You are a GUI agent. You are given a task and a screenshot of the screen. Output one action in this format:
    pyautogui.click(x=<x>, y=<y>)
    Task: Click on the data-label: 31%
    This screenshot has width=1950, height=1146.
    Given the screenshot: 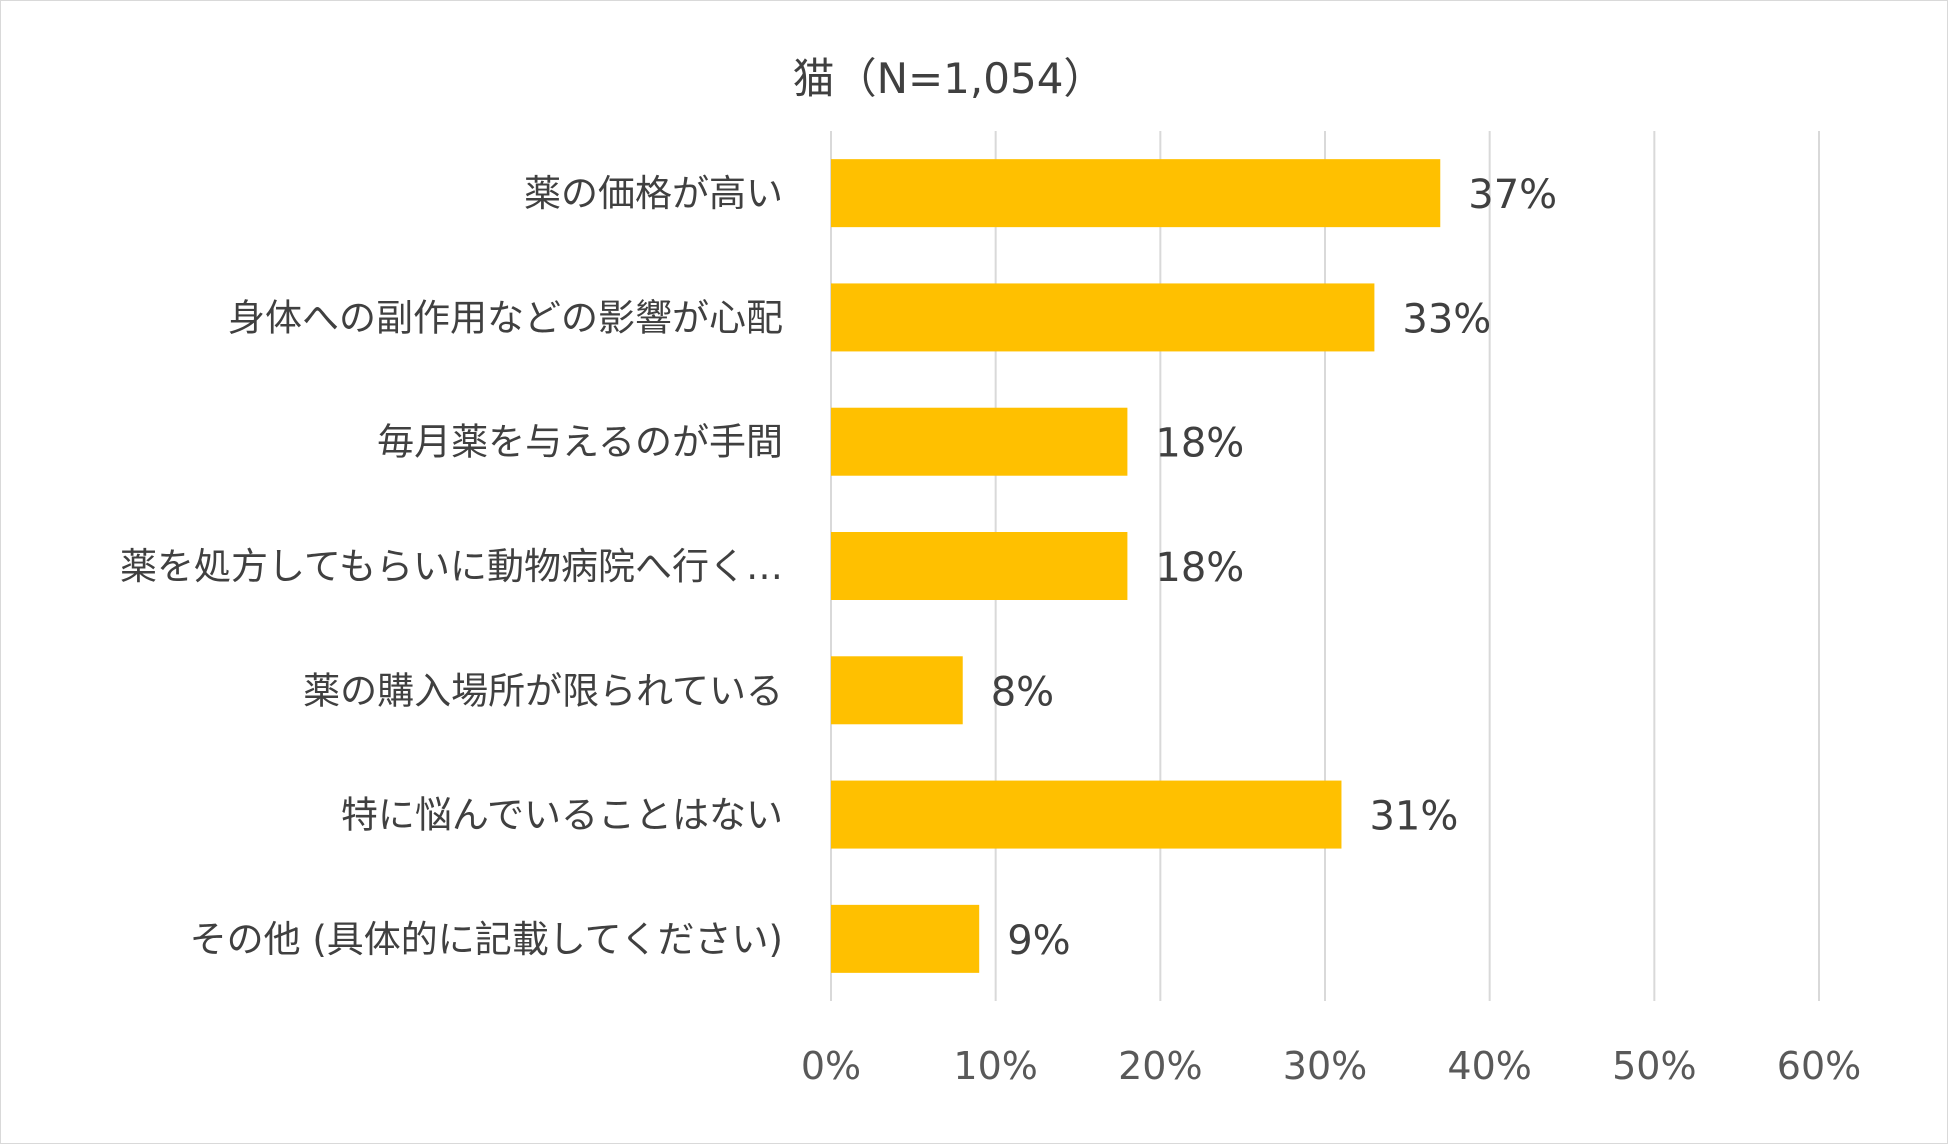 What is the action you would take?
    pyautogui.click(x=1413, y=817)
    